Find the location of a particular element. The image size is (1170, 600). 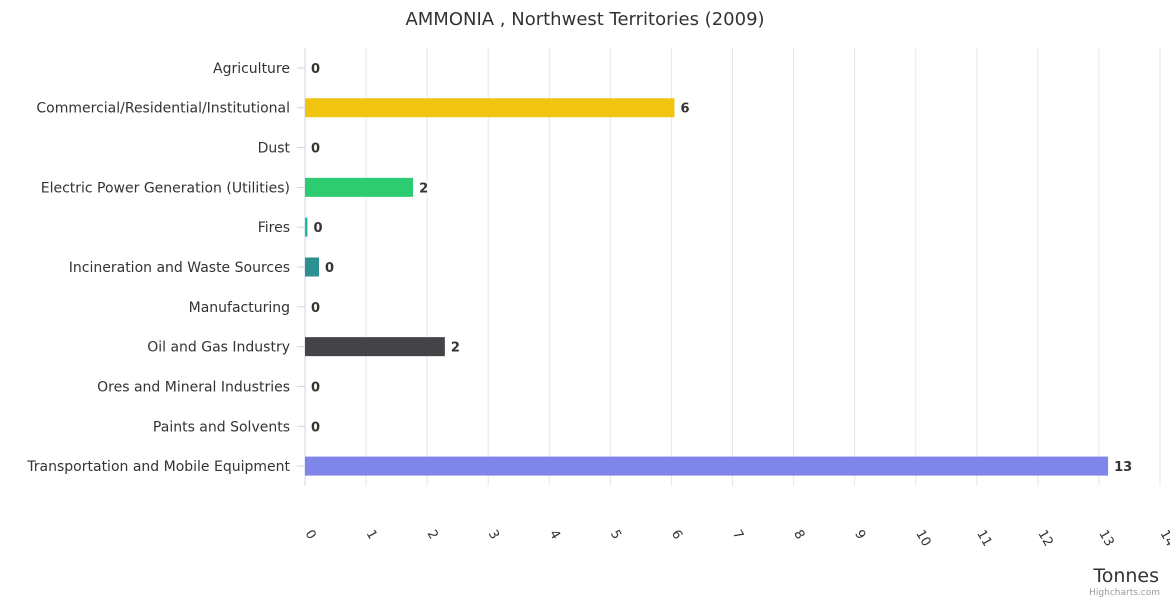

tick-labels: 0 1 2 3 4 5 6 7 8 9 10 11 12 13 14 is located at coordinates (736, 539).